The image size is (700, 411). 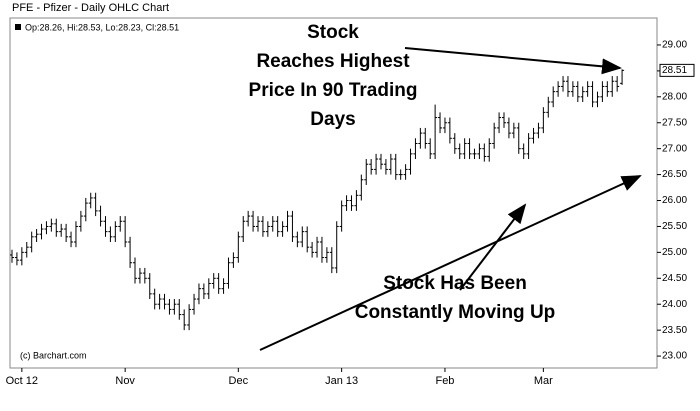 I want to click on last-price-box, so click(x=677, y=70).